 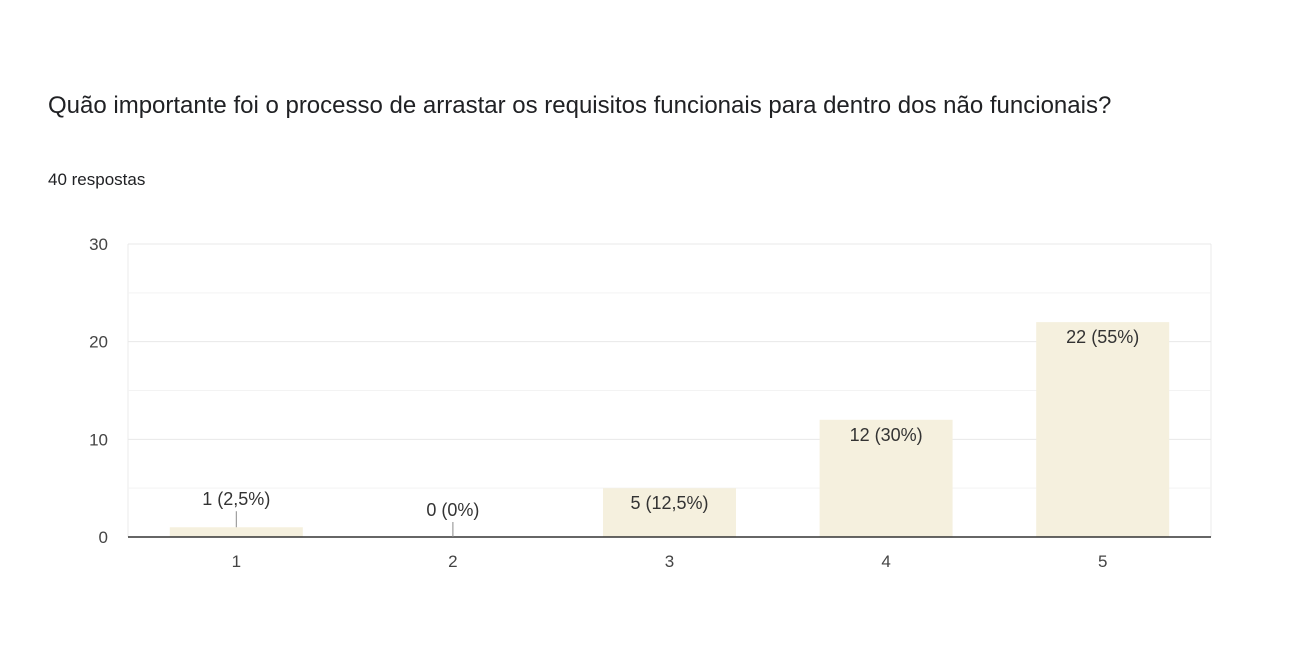 What do you see at coordinates (669, 561) in the screenshot?
I see `x-tick-label: 3` at bounding box center [669, 561].